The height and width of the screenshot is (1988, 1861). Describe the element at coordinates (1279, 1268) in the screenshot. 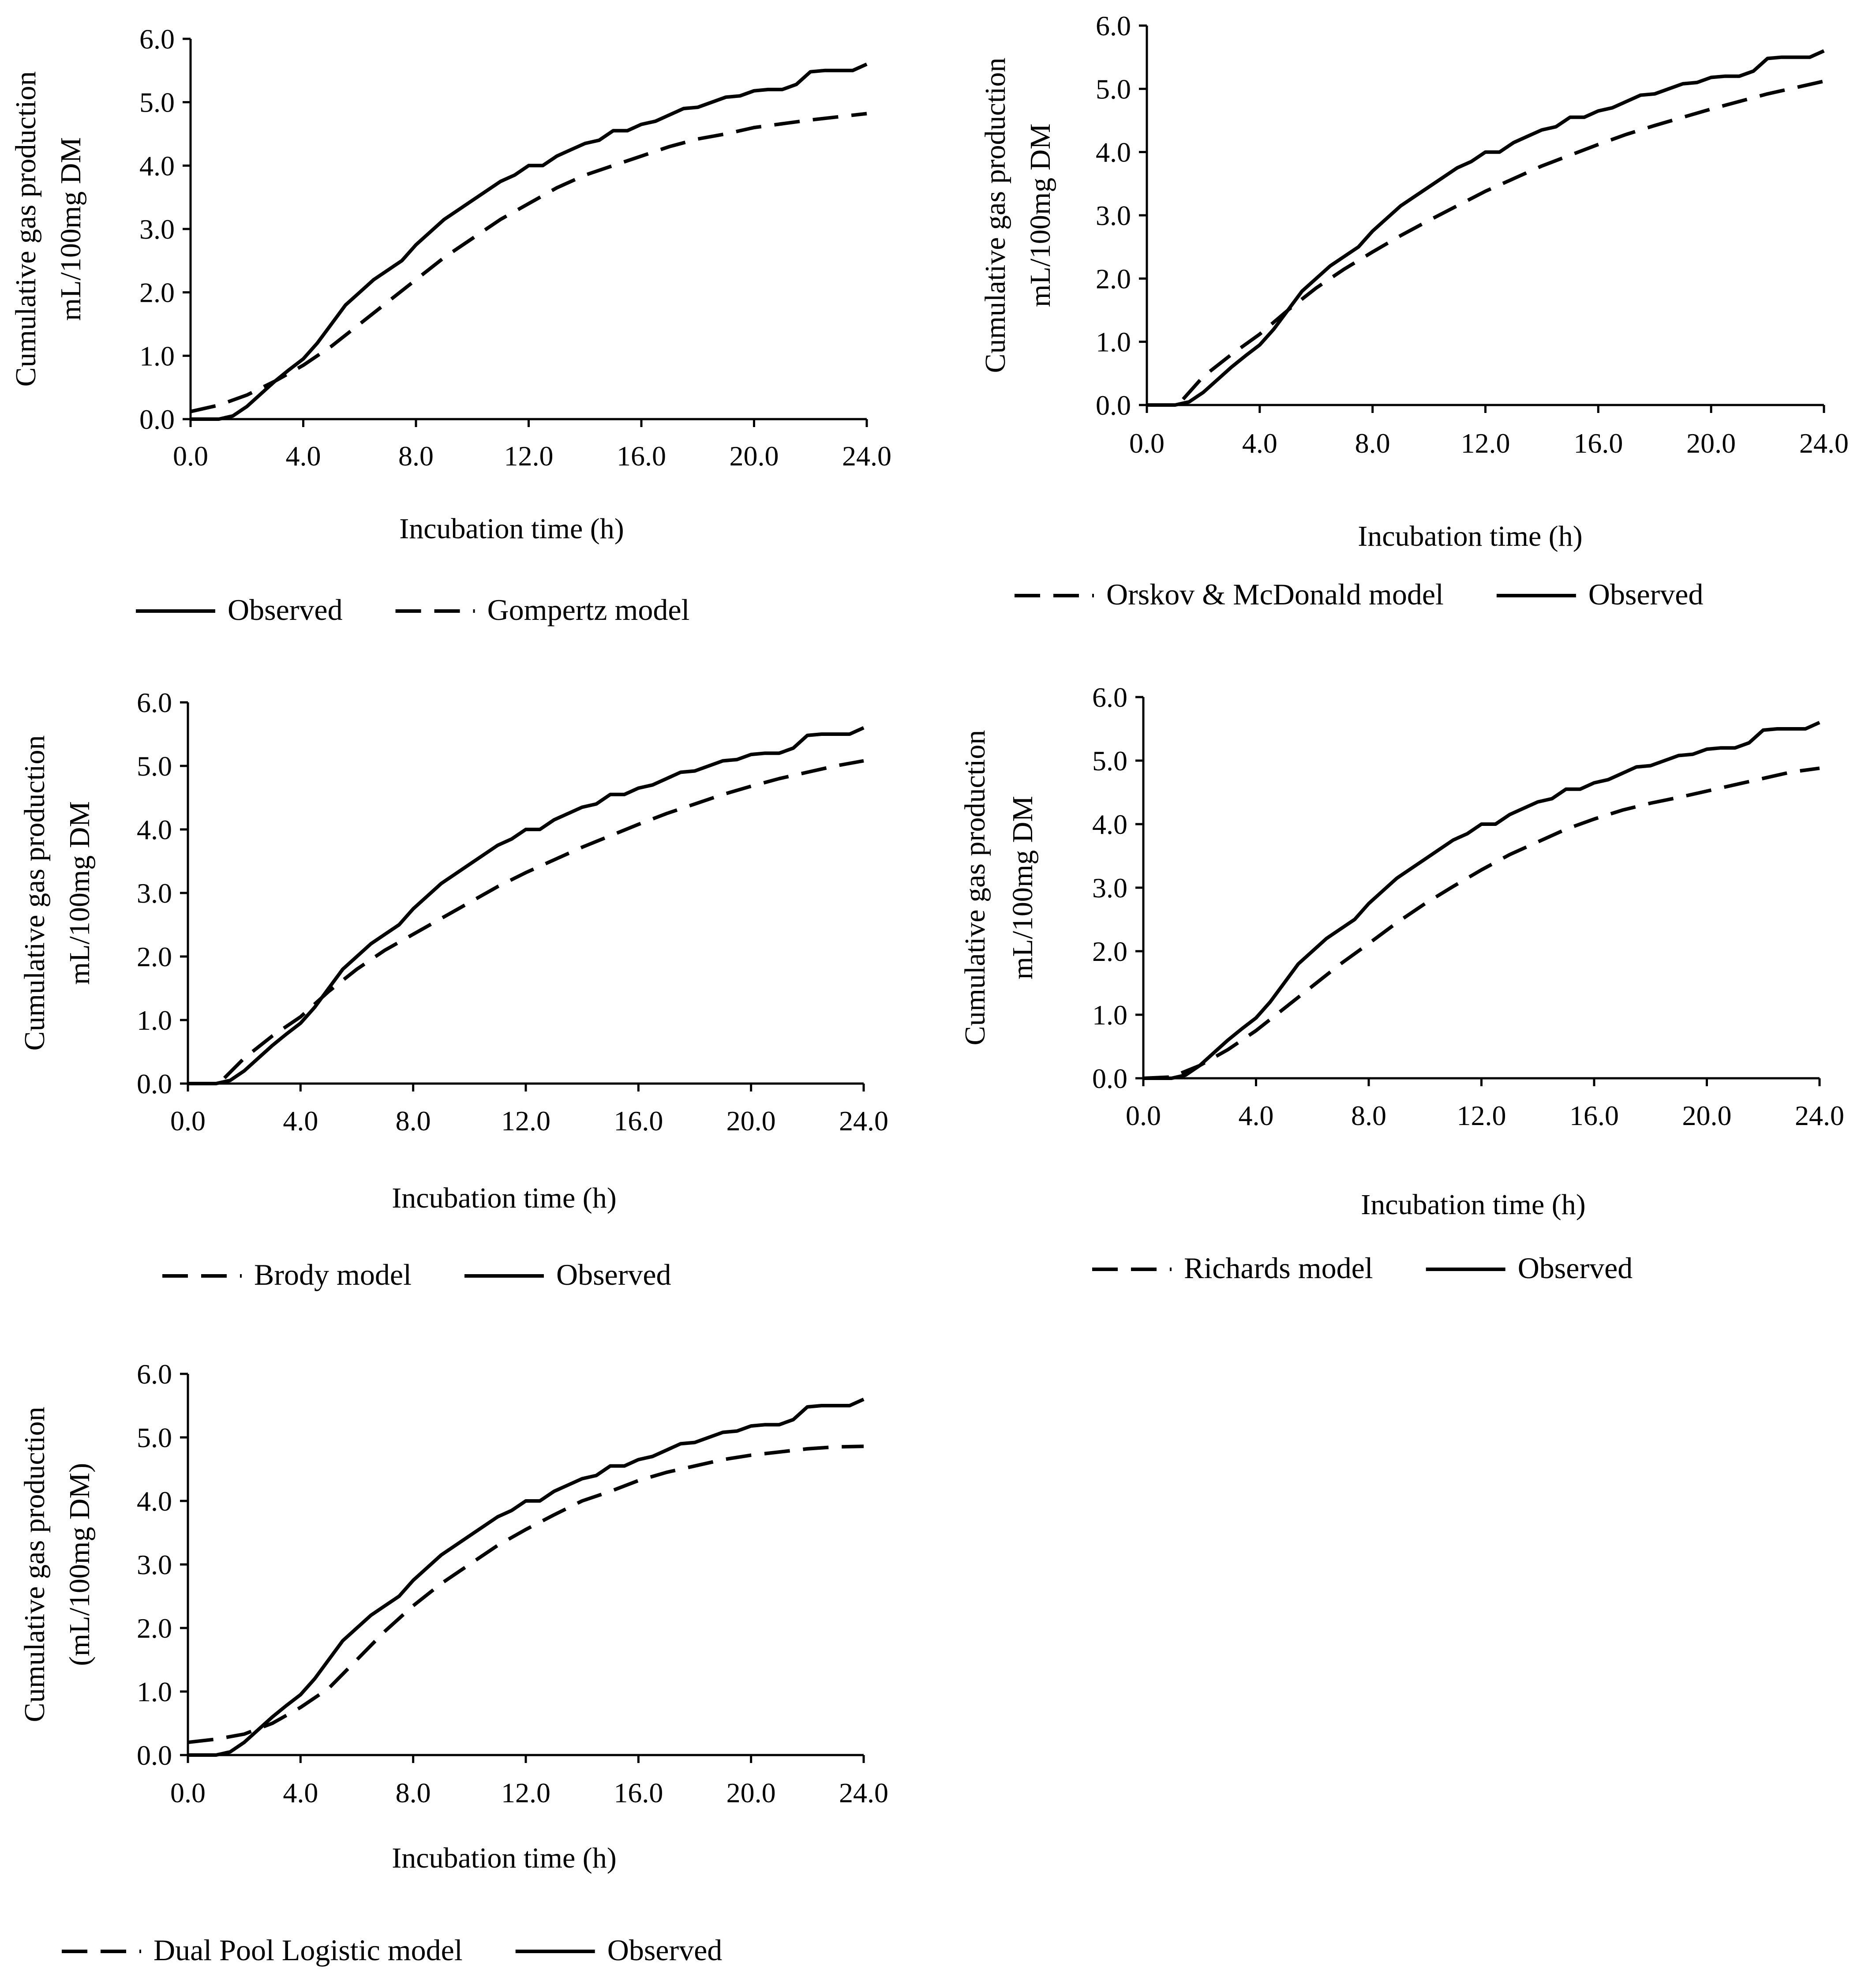

I see `legend-label: Richards model` at that location.